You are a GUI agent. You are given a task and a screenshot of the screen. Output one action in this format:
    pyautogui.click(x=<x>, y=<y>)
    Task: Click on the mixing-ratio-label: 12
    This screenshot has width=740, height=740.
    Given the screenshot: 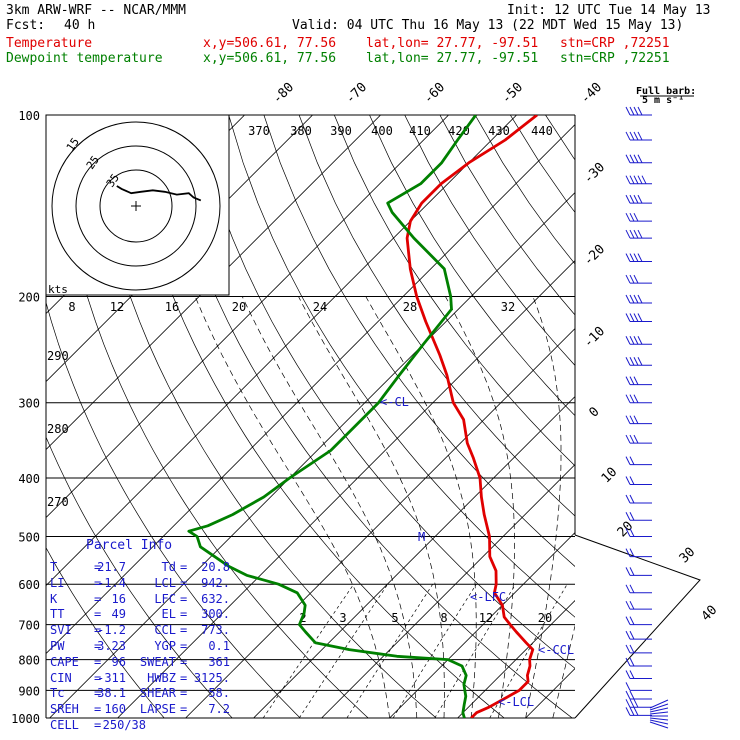 What is the action you would take?
    pyautogui.click(x=486, y=618)
    